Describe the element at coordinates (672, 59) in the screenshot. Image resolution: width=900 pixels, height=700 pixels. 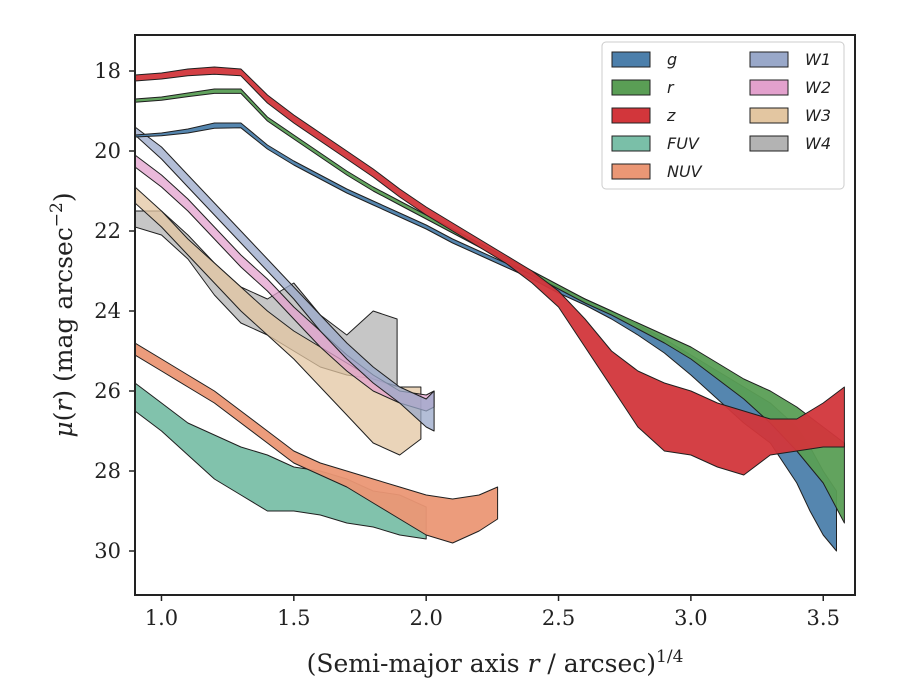
I see `legend-label-g: g` at that location.